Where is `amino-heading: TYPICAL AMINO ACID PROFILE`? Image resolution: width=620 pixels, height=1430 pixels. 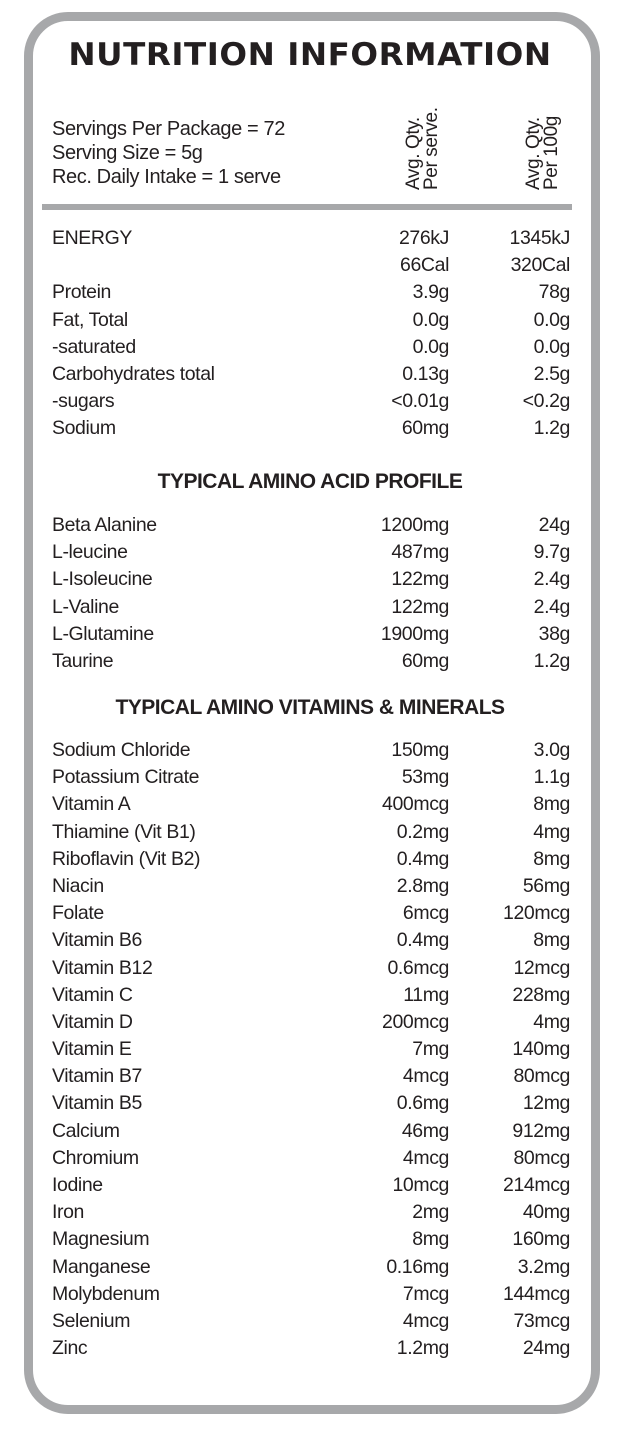 amino-heading: TYPICAL AMINO ACID PROFILE is located at coordinates (310, 481).